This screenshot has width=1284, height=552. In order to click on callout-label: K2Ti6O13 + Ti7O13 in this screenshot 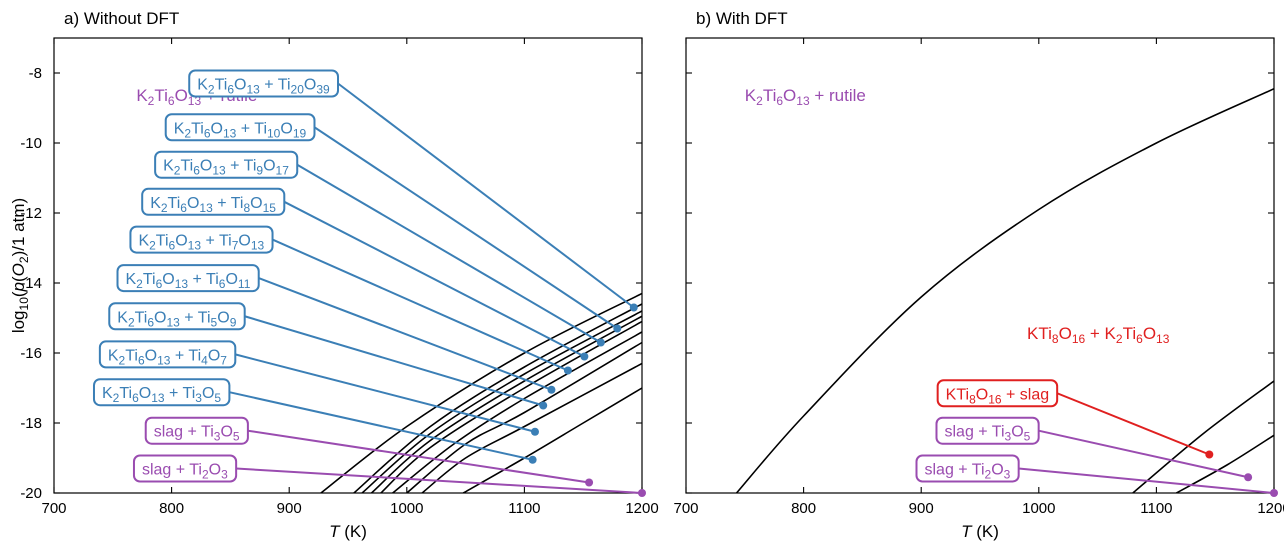, I will do `click(201, 239)`.